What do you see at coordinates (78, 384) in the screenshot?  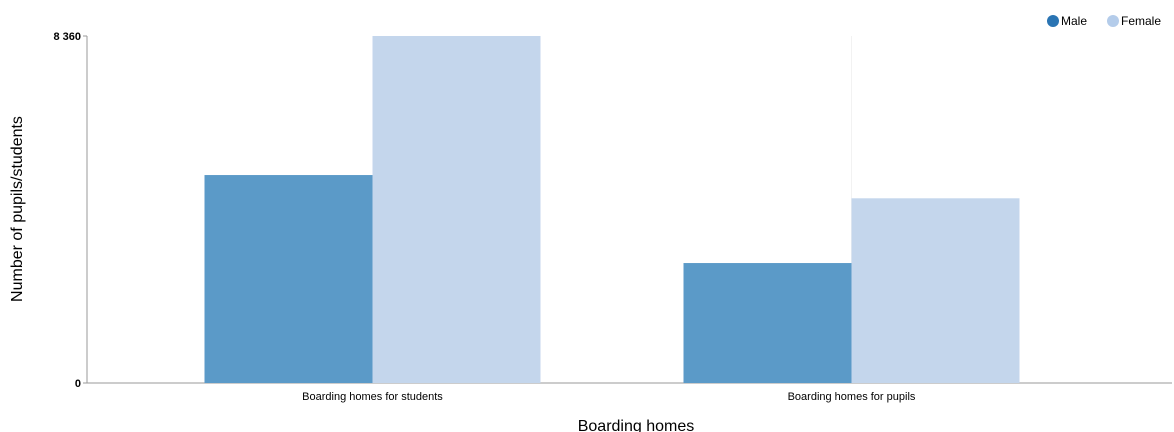 I see `y-tick-label: 0` at bounding box center [78, 384].